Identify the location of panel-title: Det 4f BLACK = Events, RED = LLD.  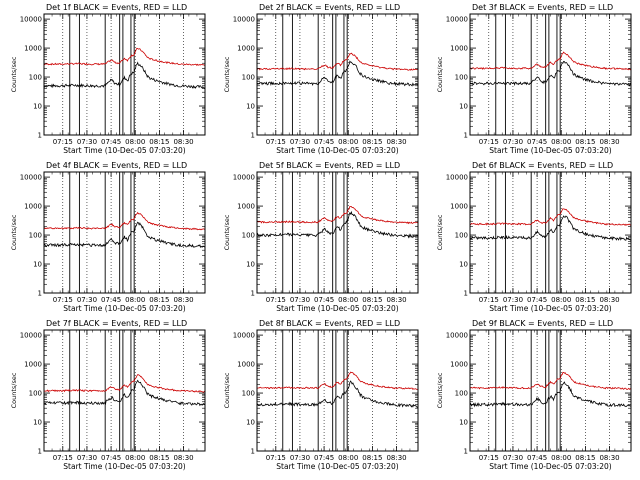
(116, 165).